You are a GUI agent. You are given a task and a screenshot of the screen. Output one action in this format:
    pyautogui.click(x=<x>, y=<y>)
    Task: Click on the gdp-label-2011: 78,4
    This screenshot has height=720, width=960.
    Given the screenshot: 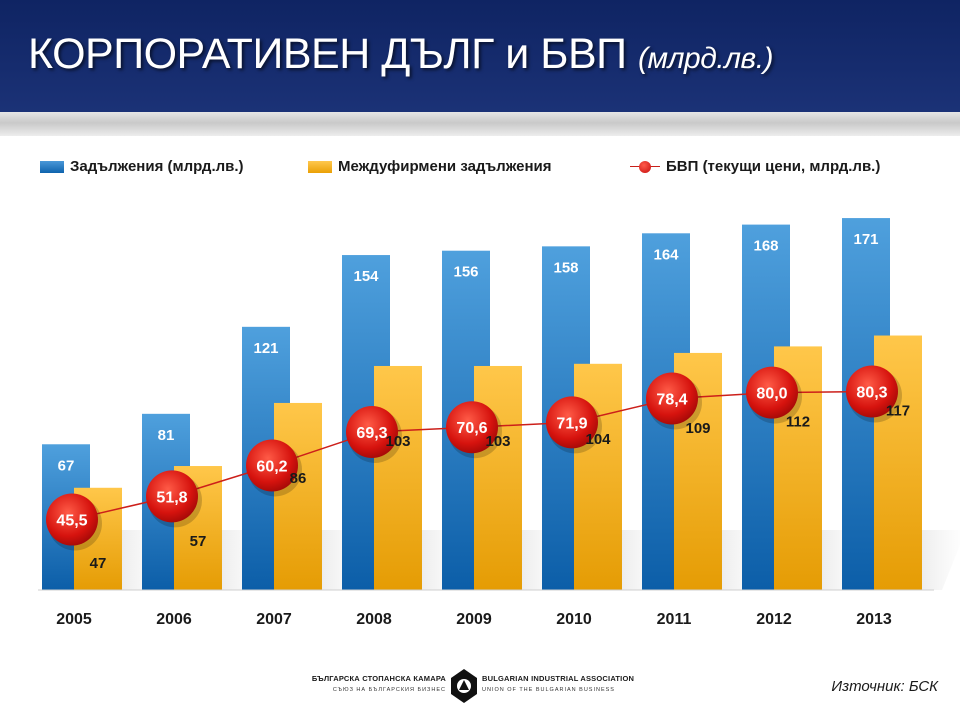 What is the action you would take?
    pyautogui.click(x=671, y=399)
    